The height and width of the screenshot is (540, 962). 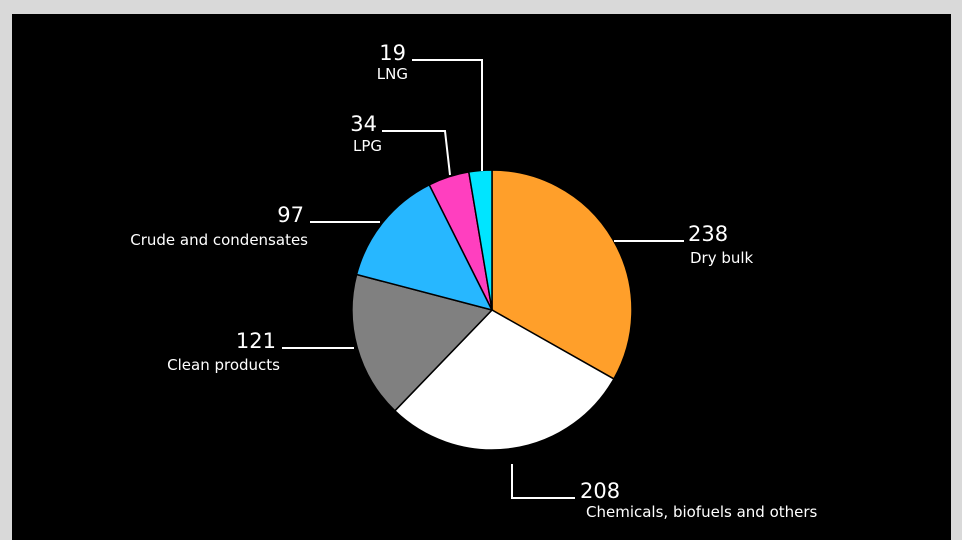 I want to click on data-label-value: 19, so click(x=392, y=53).